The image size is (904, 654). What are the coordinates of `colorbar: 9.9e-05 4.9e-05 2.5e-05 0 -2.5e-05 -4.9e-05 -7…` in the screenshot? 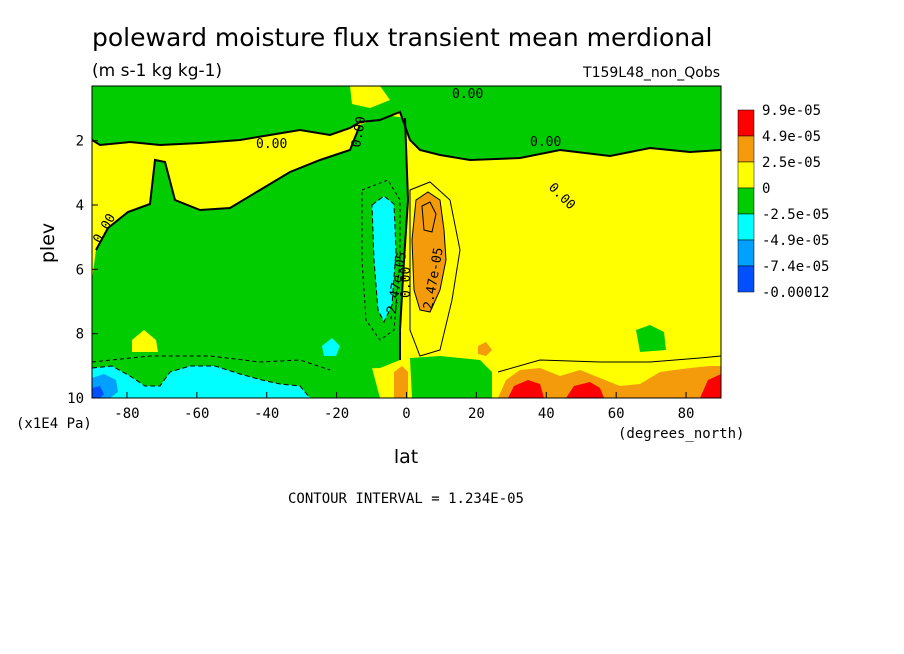 It's located at (783, 202).